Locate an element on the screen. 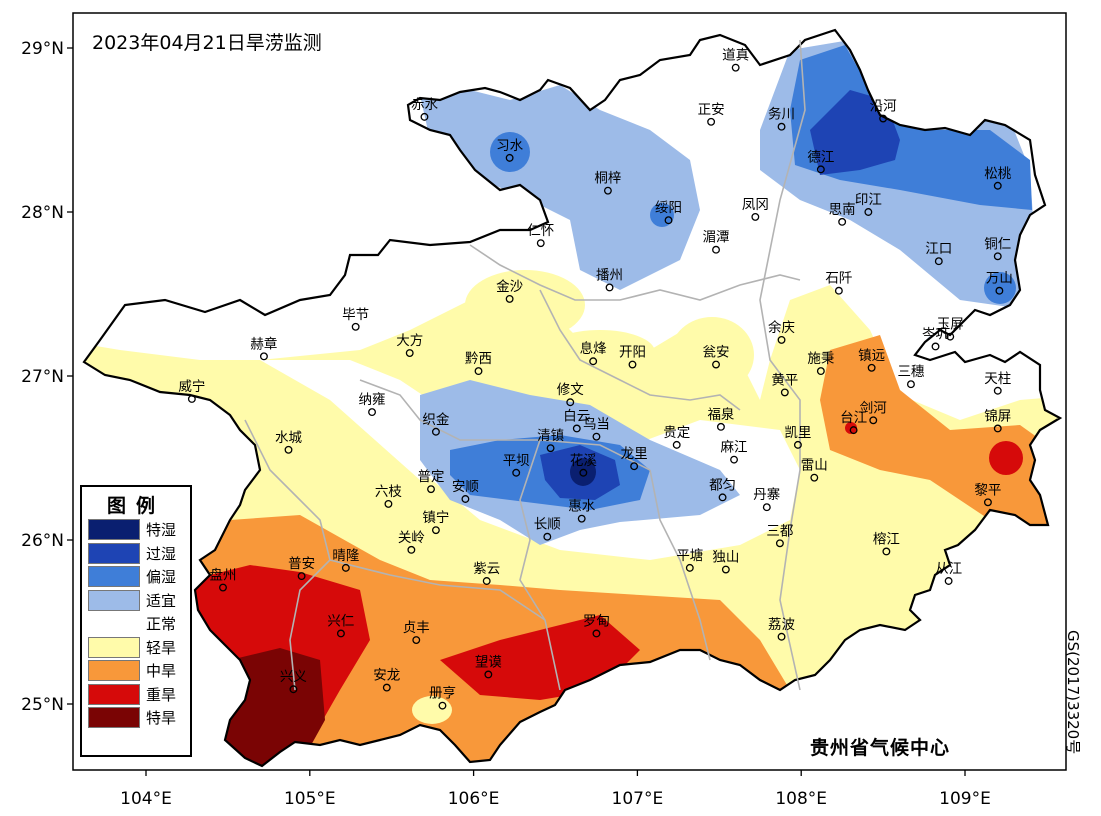  city-marker: 丹寨 is located at coordinates (766, 499).